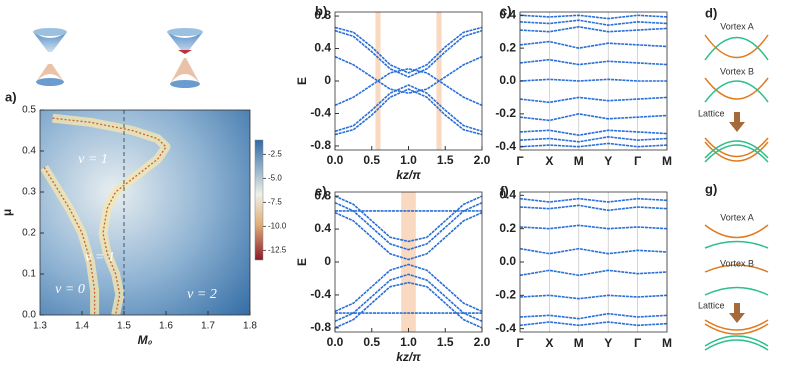 The width and height of the screenshot is (789, 380). Describe the element at coordinates (737, 263) in the screenshot. I see `diagram-label: Vortex B` at that location.